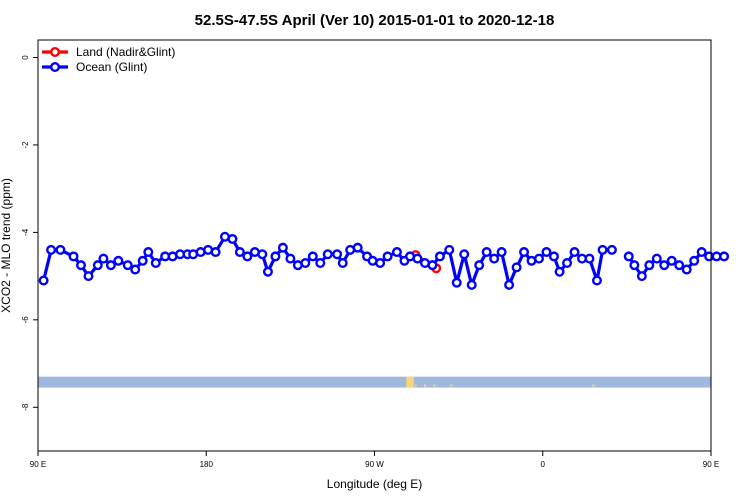 The height and width of the screenshot is (500, 750). I want to click on ocean-strip, so click(374, 382).